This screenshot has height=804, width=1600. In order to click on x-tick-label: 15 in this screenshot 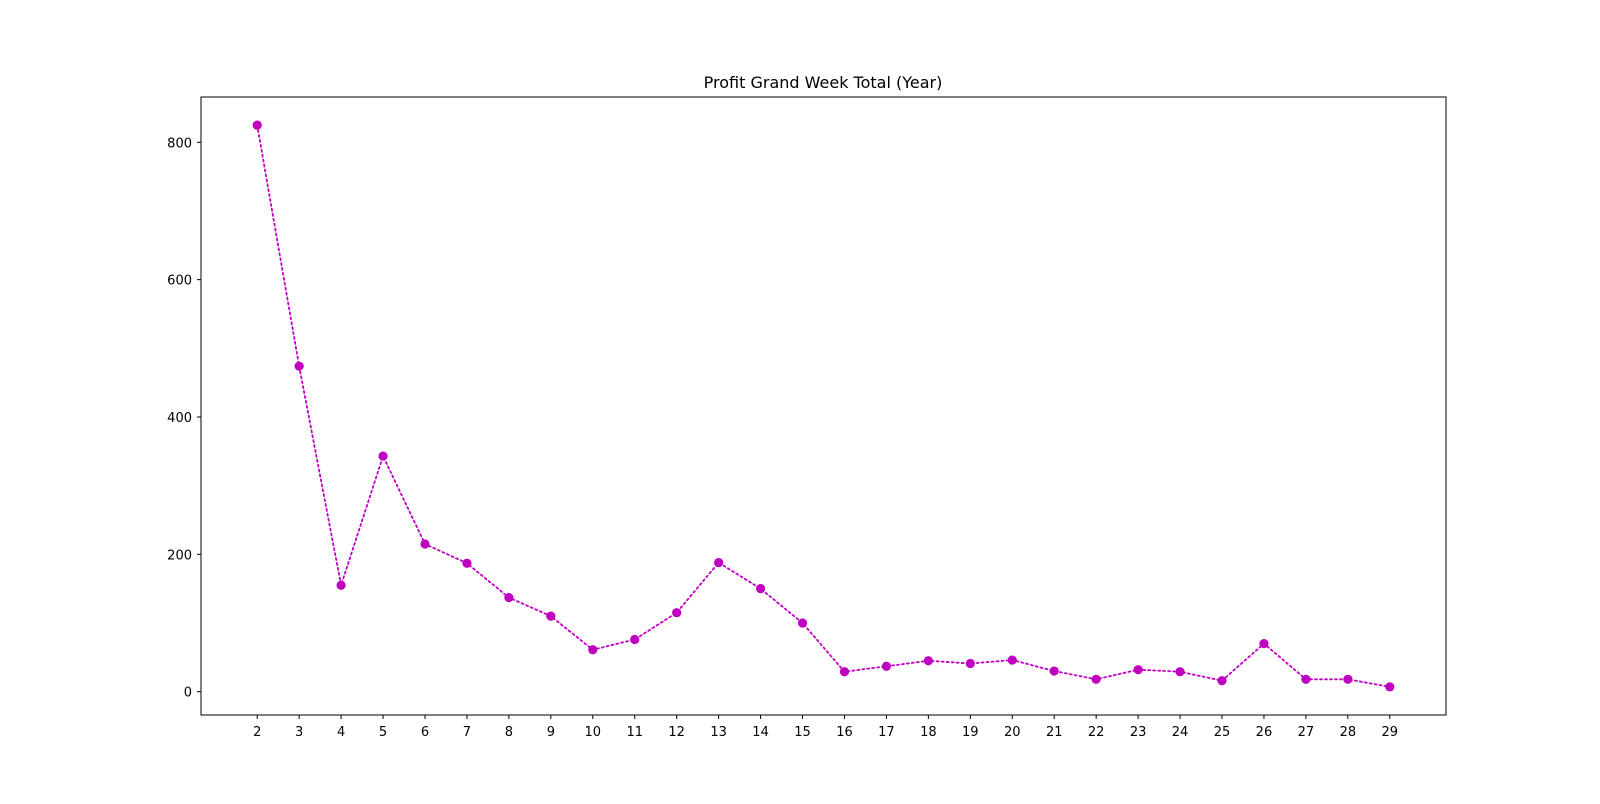, I will do `click(802, 732)`.